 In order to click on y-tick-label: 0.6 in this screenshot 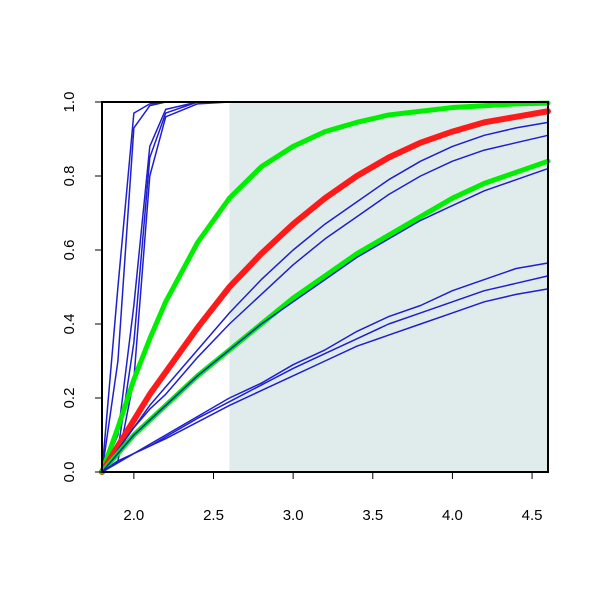, I will do `click(69, 250)`.